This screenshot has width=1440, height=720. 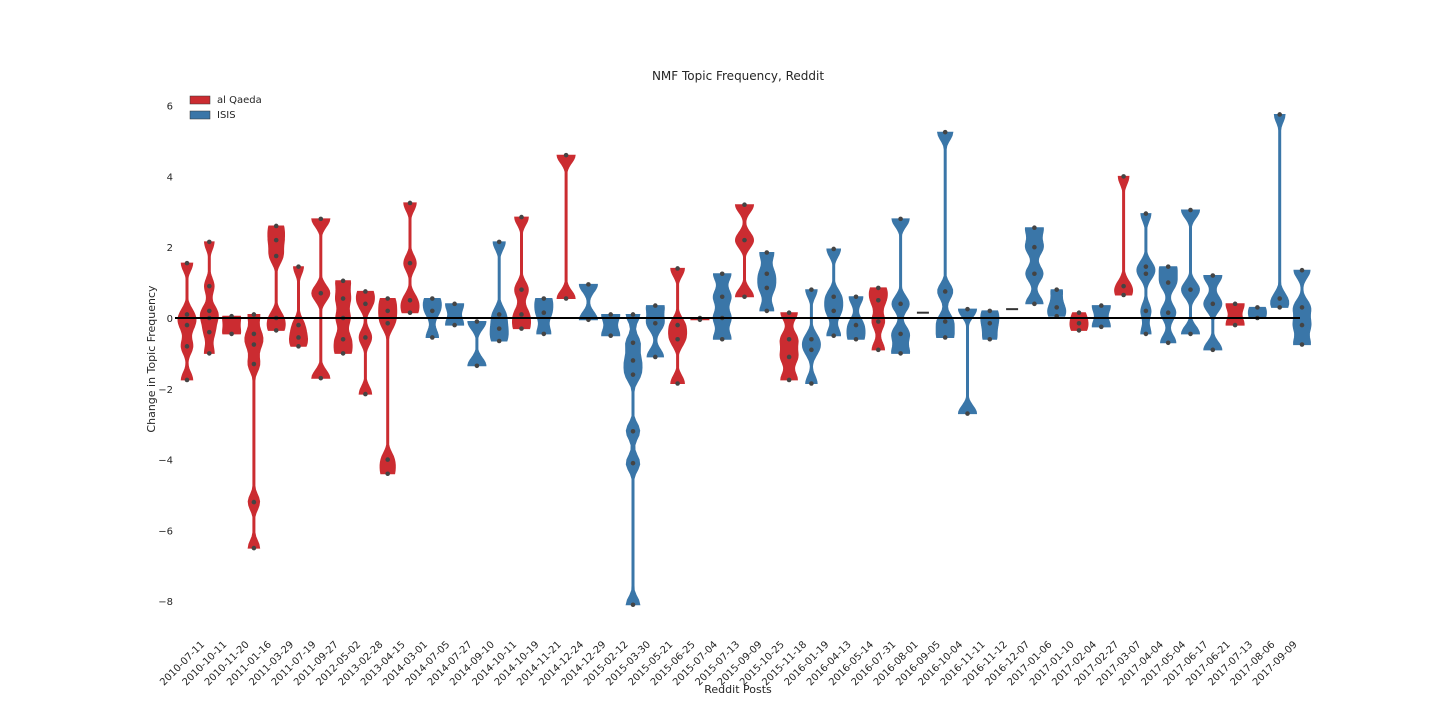 I want to click on legend-label: ISIS, so click(x=226, y=115).